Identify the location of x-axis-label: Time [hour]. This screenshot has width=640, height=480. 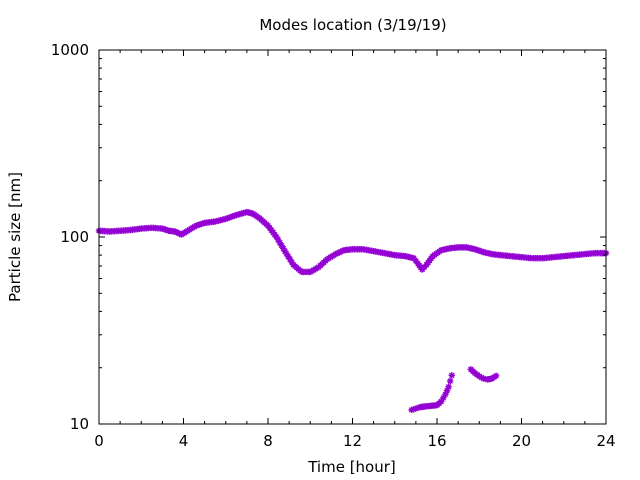
(351, 467).